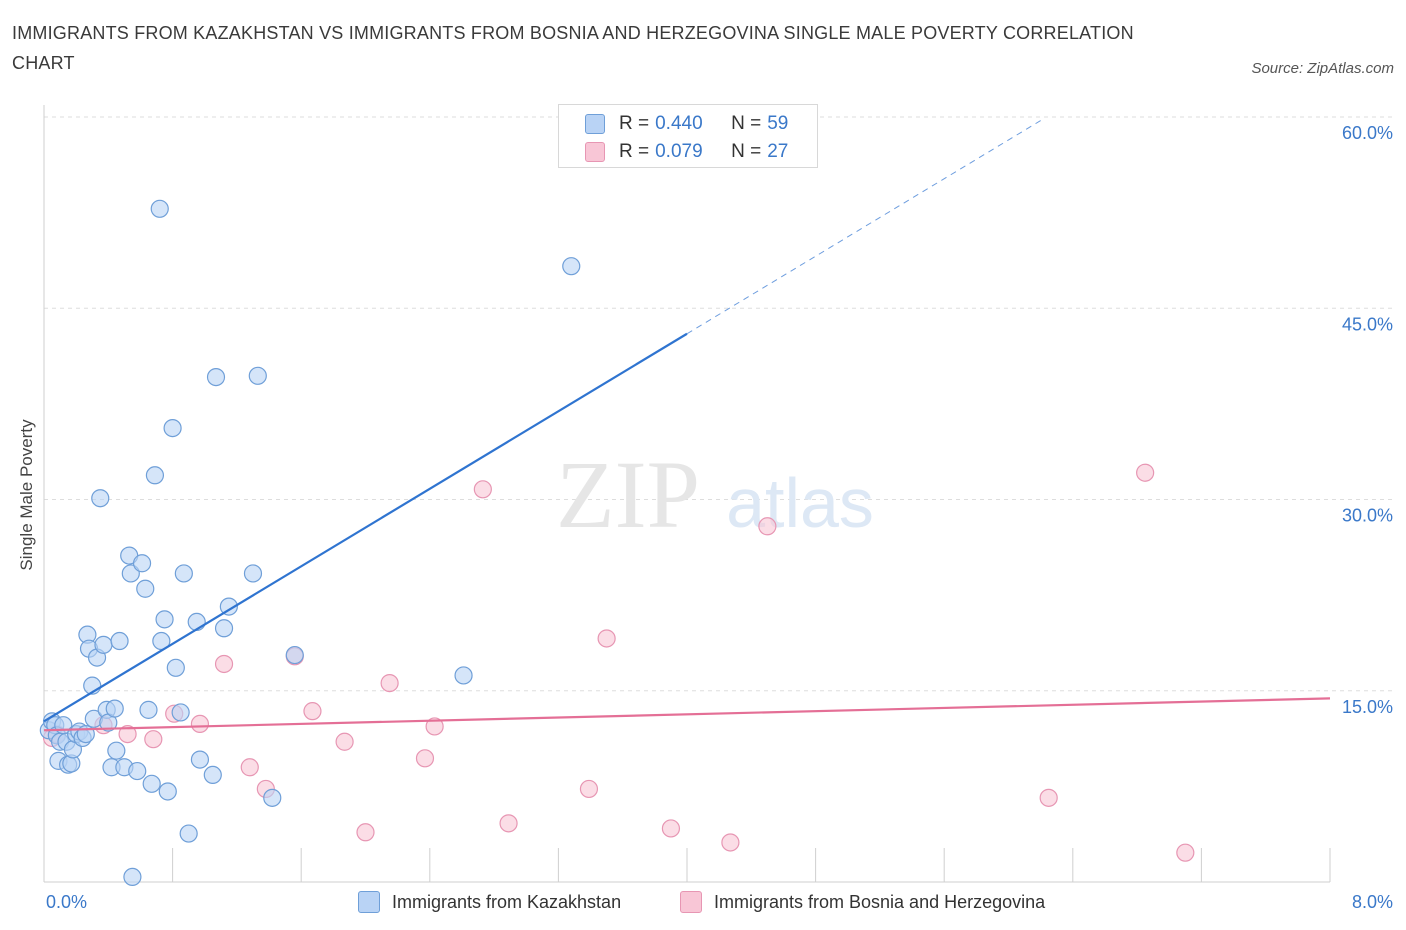 The image size is (1406, 930). Describe the element at coordinates (1367, 516) in the screenshot. I see `y-tick-label: 30.0%` at that location.